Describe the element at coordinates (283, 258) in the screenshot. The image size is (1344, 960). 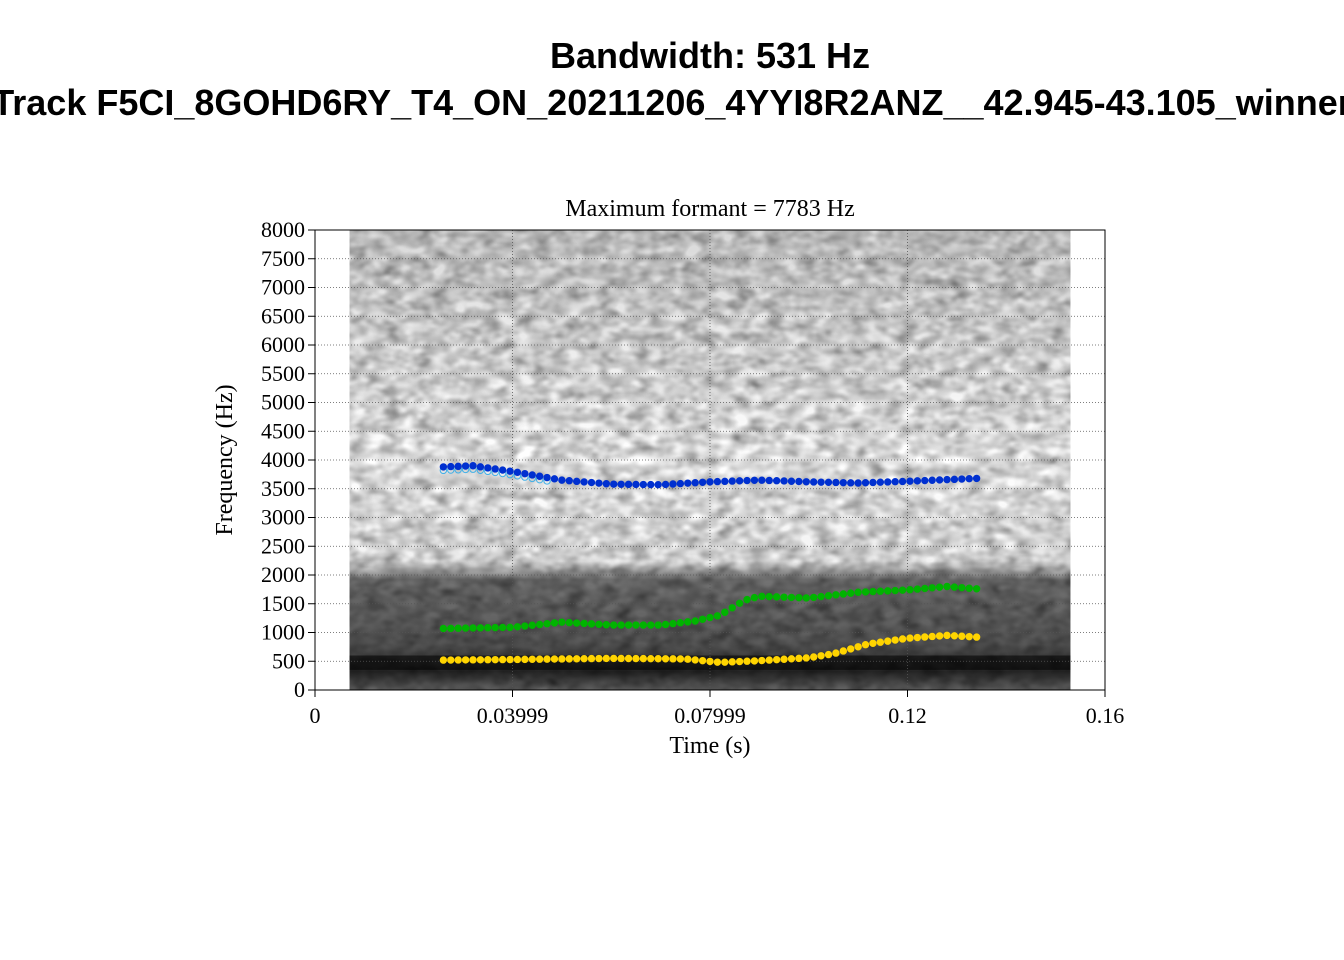
I see `y-tick-label: 7500` at that location.